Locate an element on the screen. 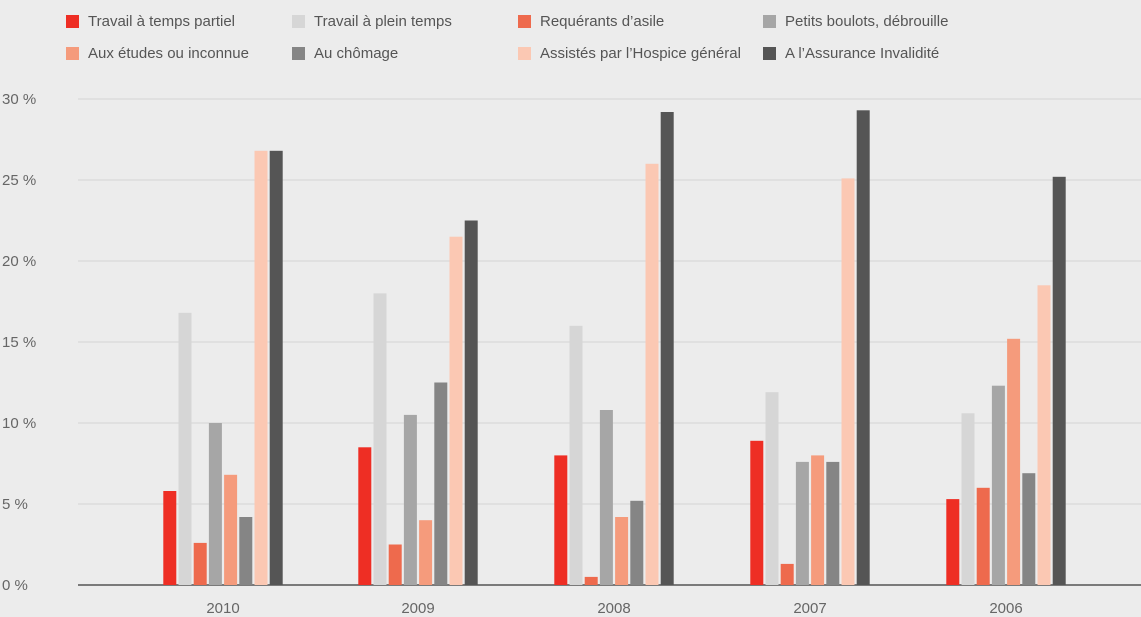 This screenshot has width=1141, height=617. x-tick-label: 2008 is located at coordinates (613, 608).